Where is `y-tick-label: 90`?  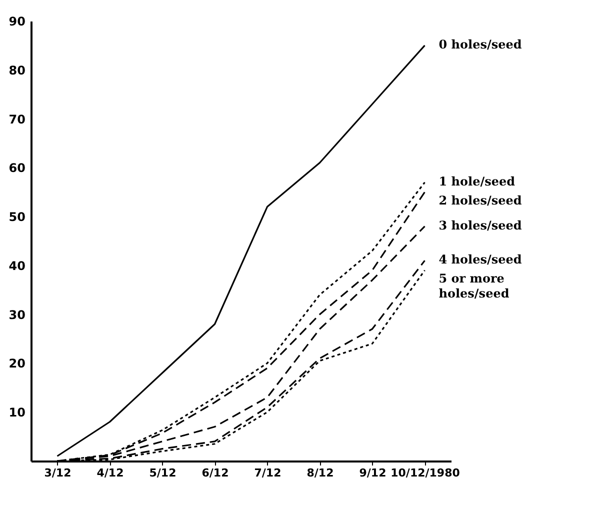
y-tick-label: 90 is located at coordinates (17, 21).